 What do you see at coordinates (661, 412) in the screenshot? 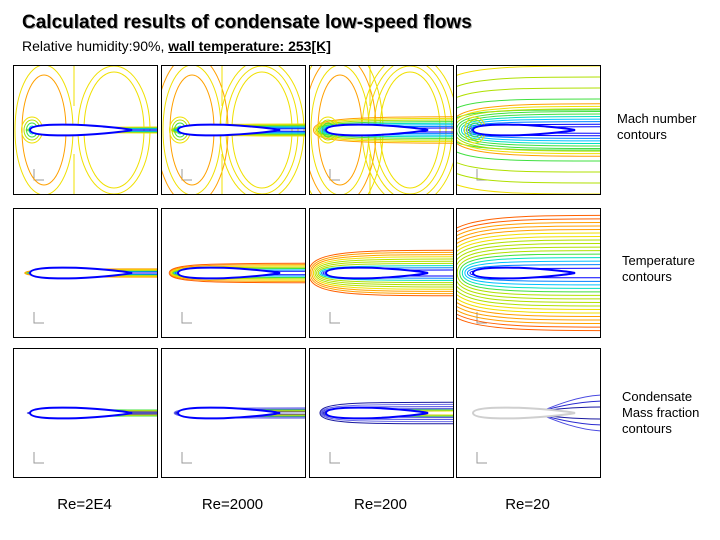
I see `row-label-condensate: Condensate Mass fraction contours` at bounding box center [661, 412].